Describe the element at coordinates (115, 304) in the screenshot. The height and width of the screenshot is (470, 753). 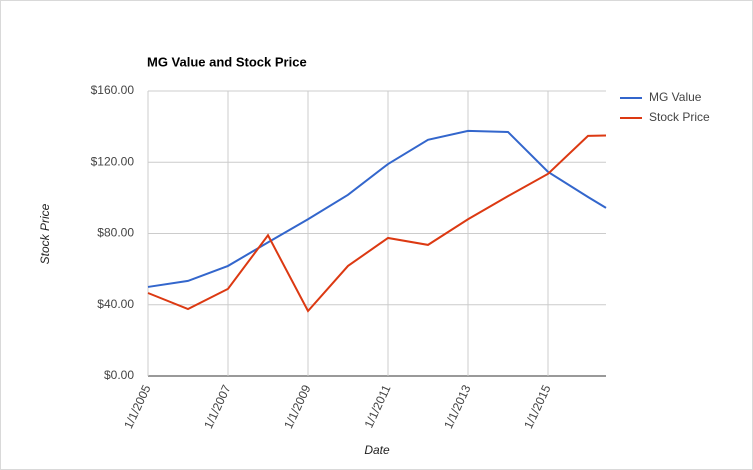
I see `y-tick-label: $40.00` at that location.